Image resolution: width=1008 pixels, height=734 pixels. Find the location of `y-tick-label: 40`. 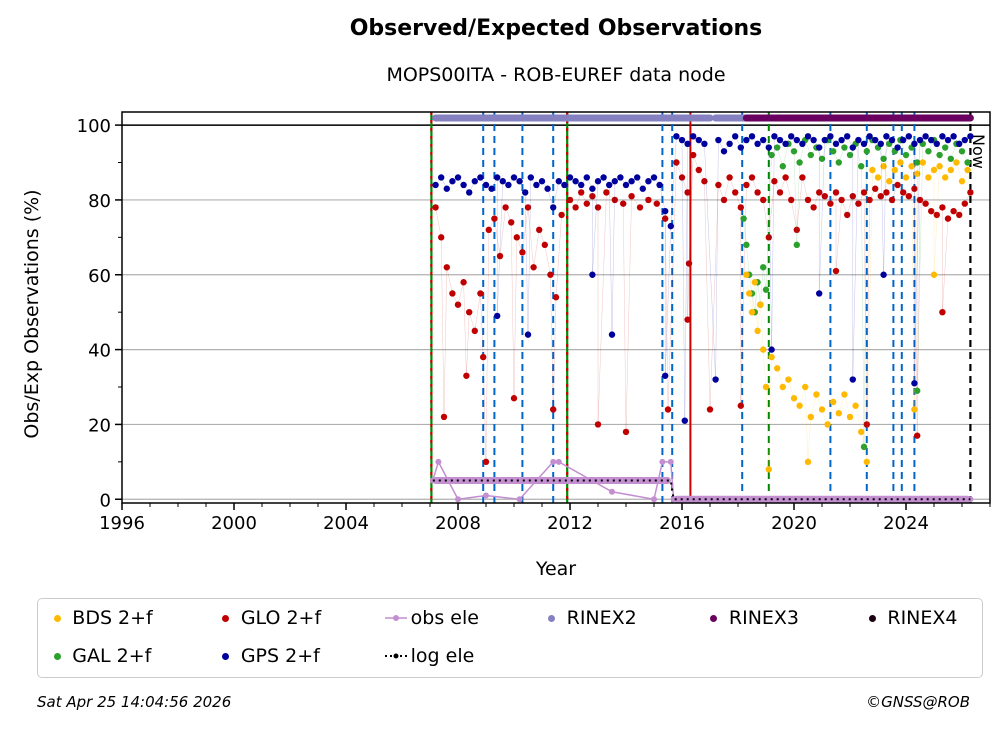

y-tick-label: 40 is located at coordinates (99, 351).